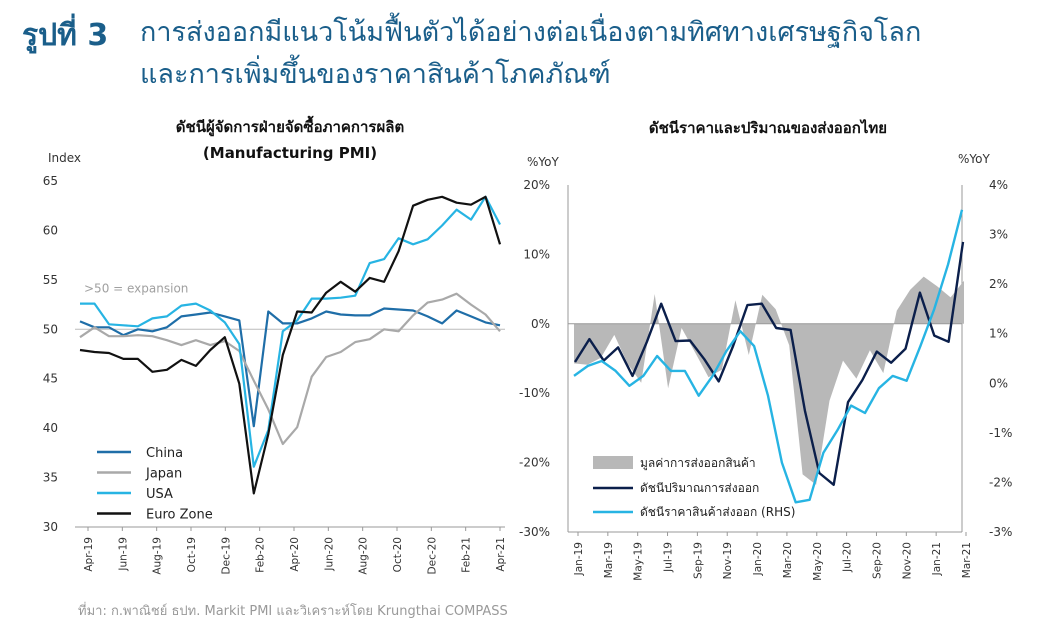 This screenshot has height=629, width=1038. What do you see at coordinates (848, 557) in the screenshot?
I see `export-xtick-label: Jul-20` at bounding box center [848, 557].